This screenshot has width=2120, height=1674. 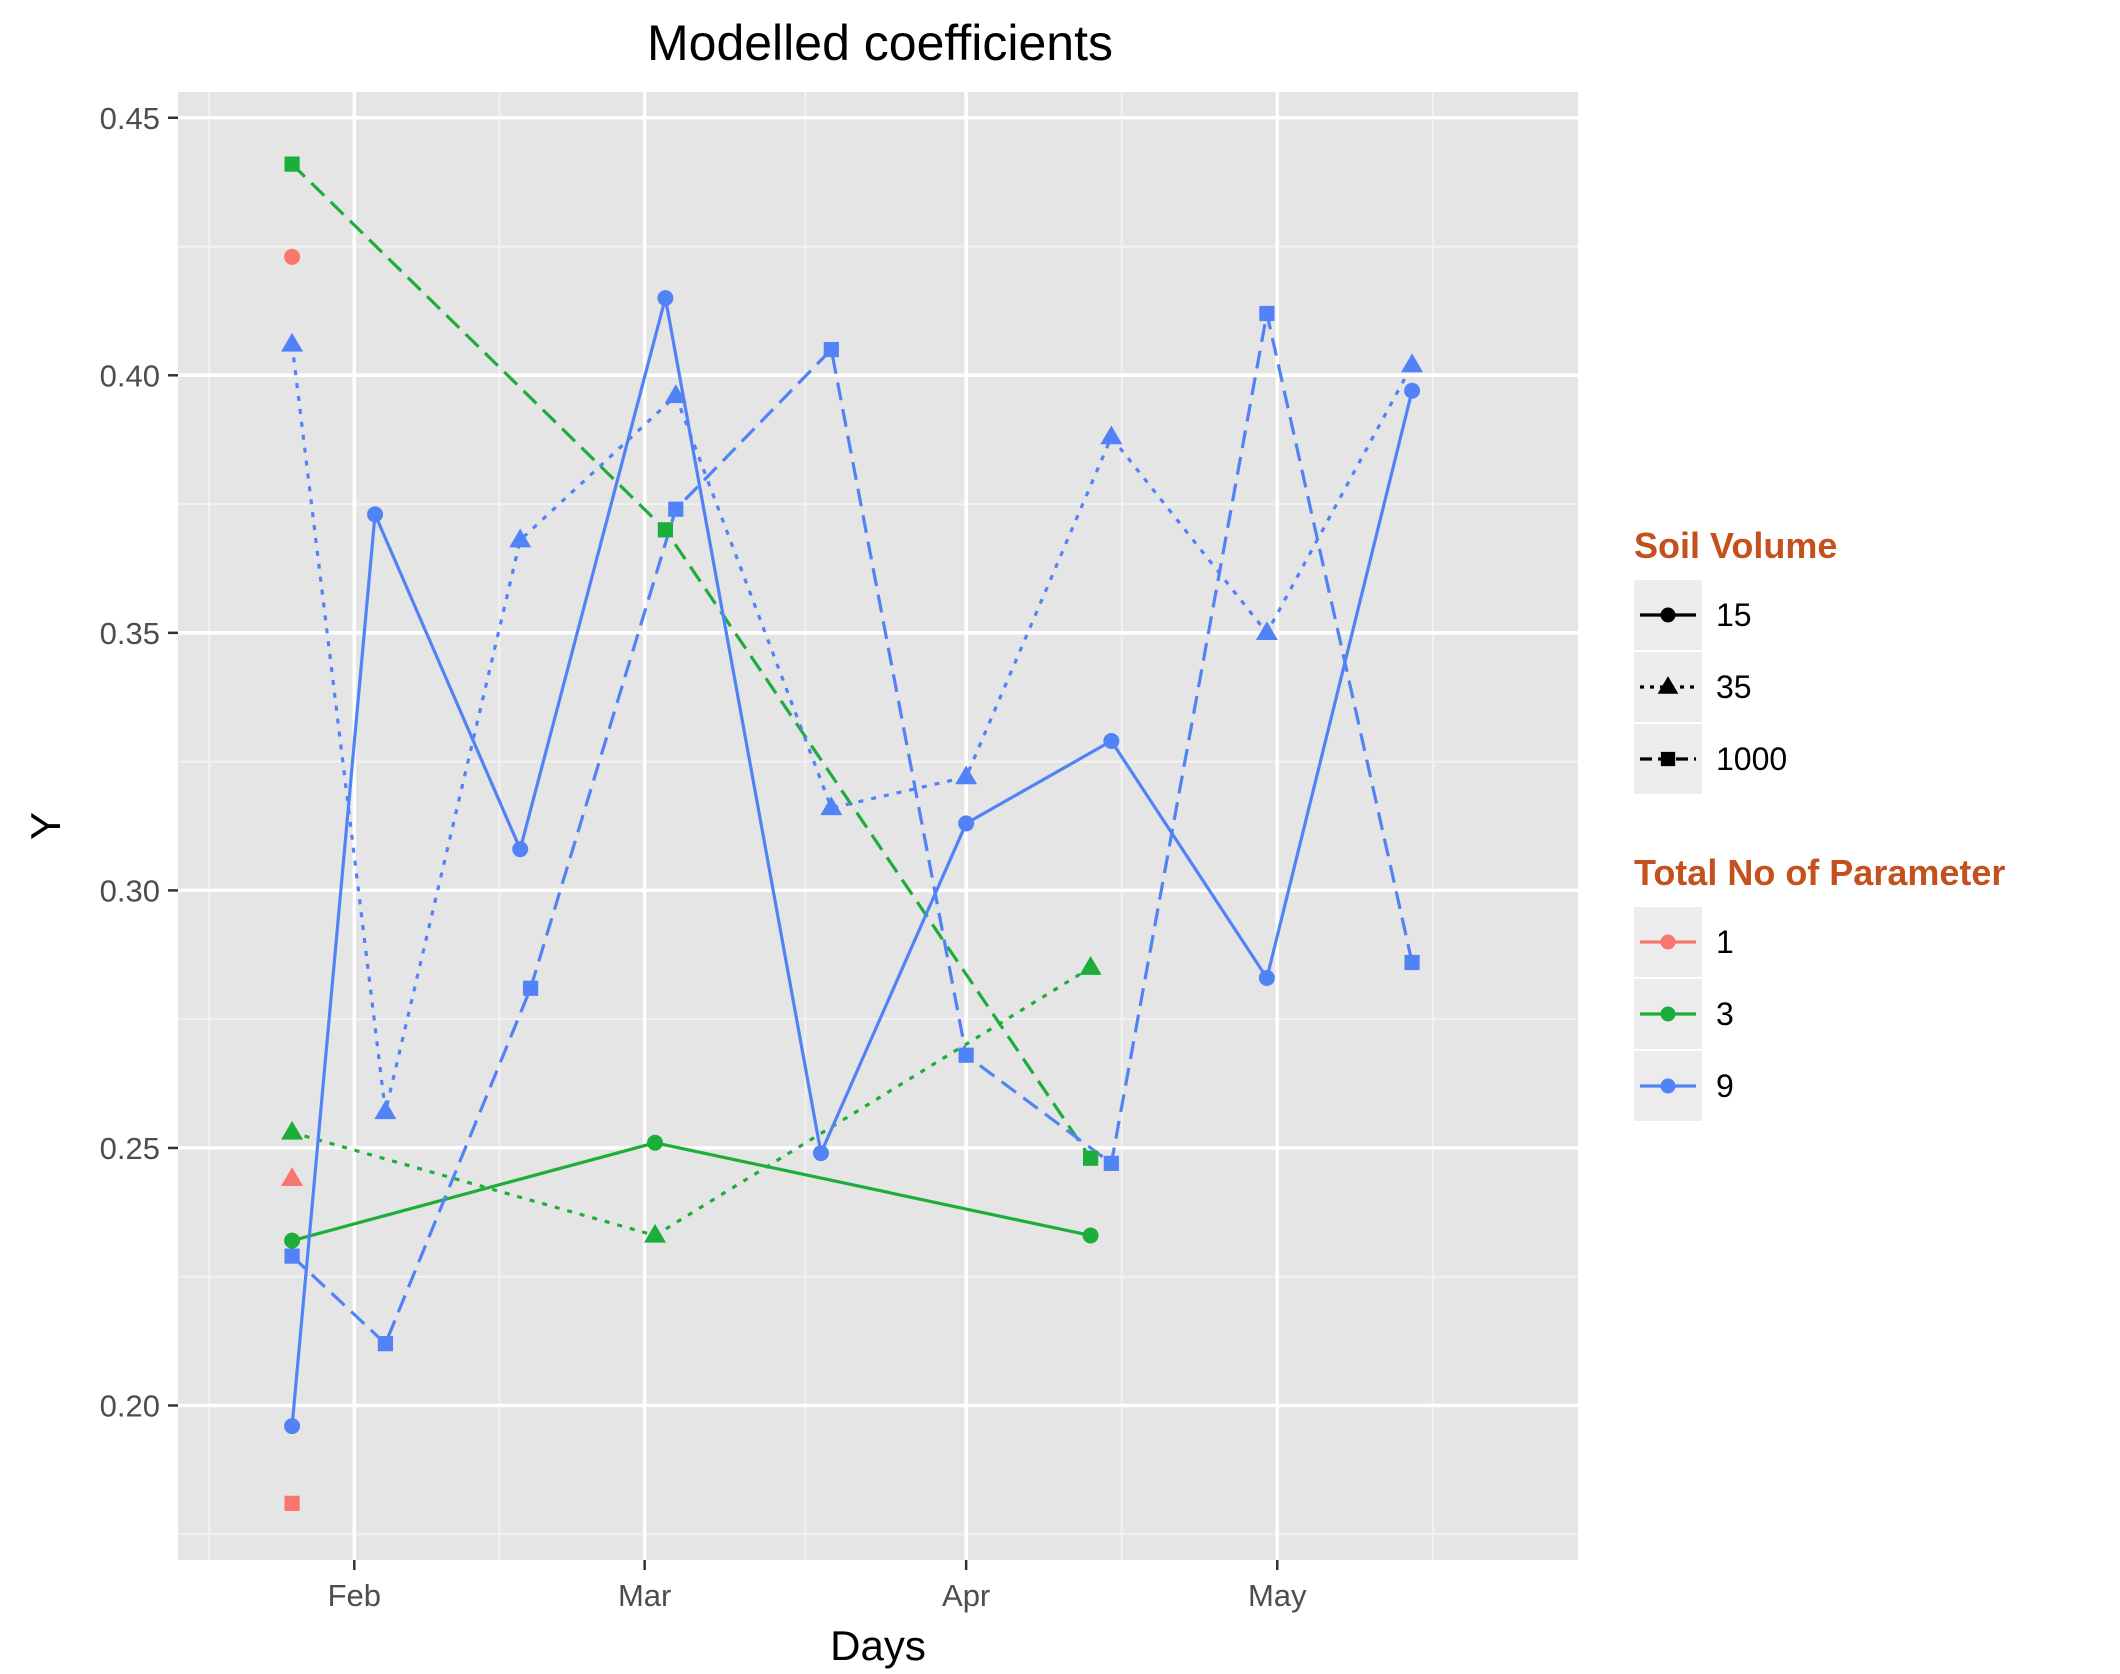 I want to click on chart-title: Modelled coefficients, so click(x=880, y=43).